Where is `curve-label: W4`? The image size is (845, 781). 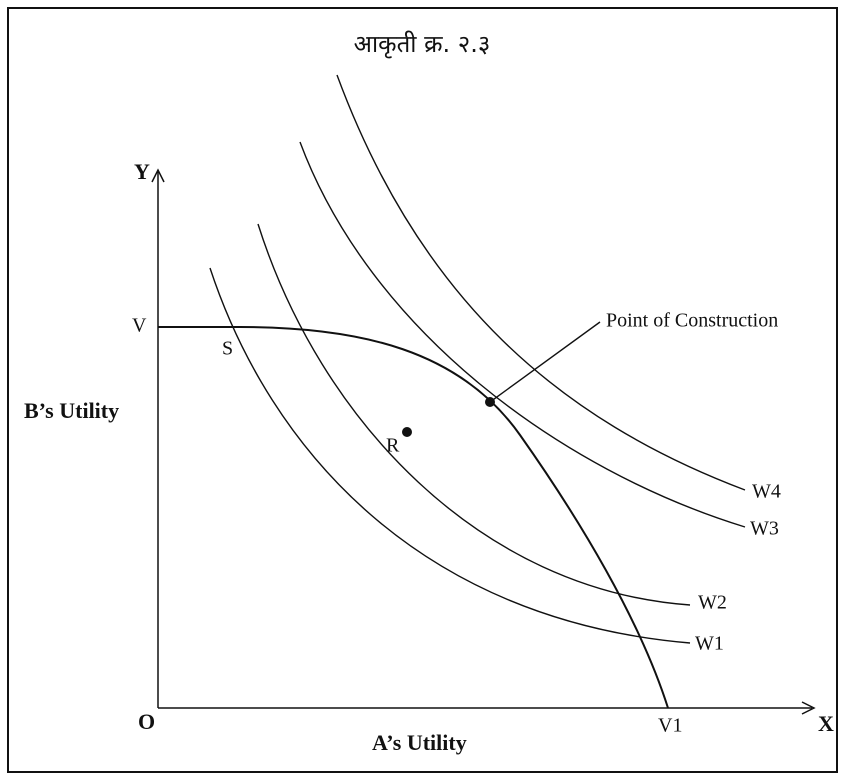
curve-label: W4 is located at coordinates (766, 492).